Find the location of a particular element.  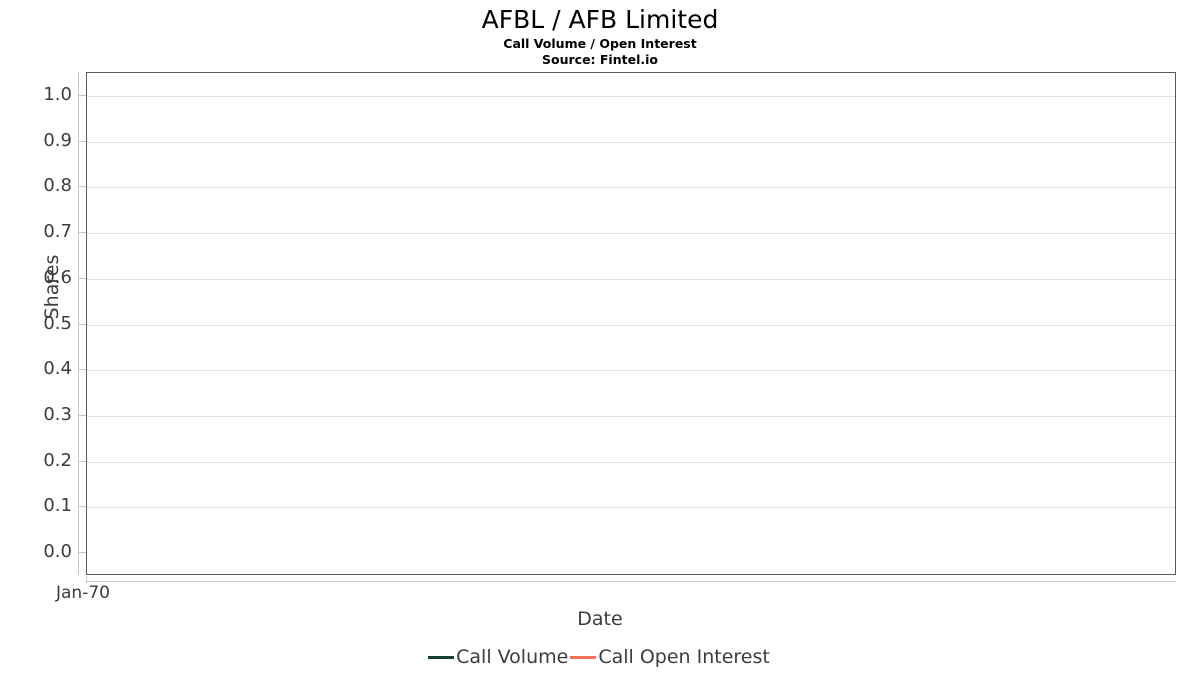

x-tick-label: Jan-70 is located at coordinates (83, 593).